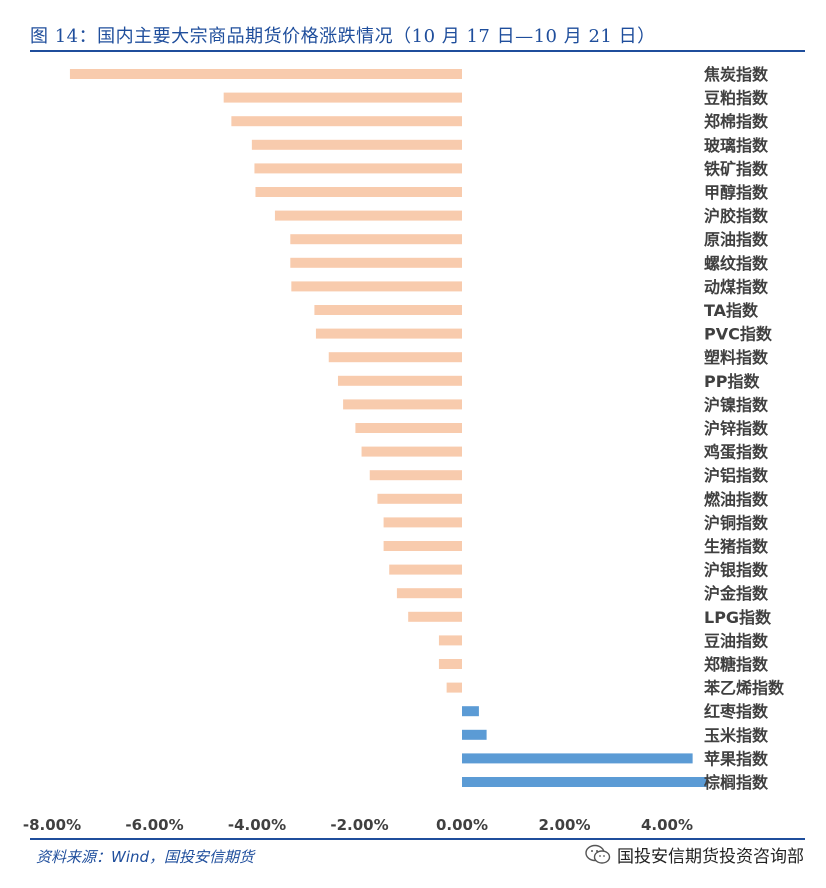  Describe the element at coordinates (736, 499) in the screenshot. I see `category-label: 燃油指数` at that location.